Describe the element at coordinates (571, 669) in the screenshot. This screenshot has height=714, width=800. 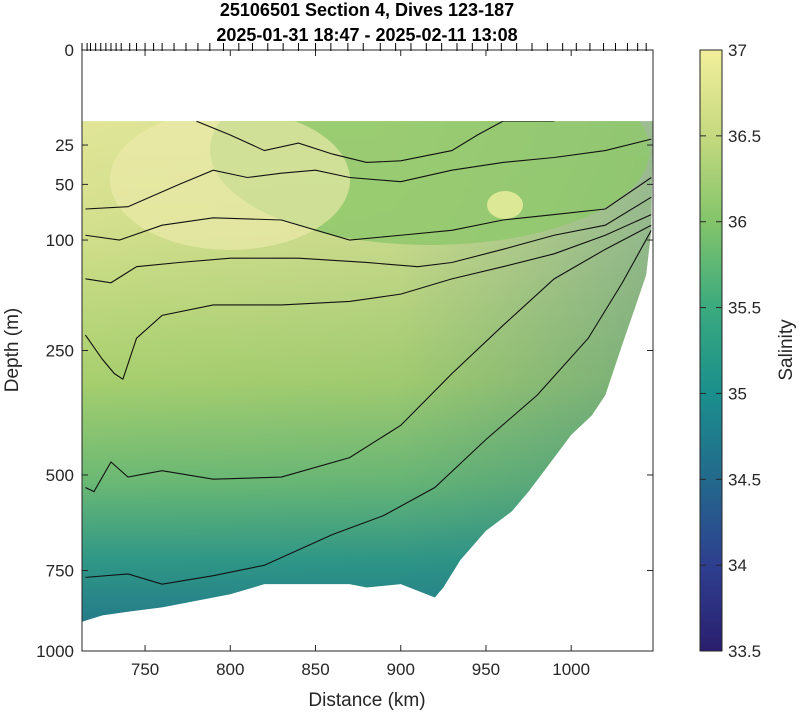
I see `x-tick-label: 1000` at that location.